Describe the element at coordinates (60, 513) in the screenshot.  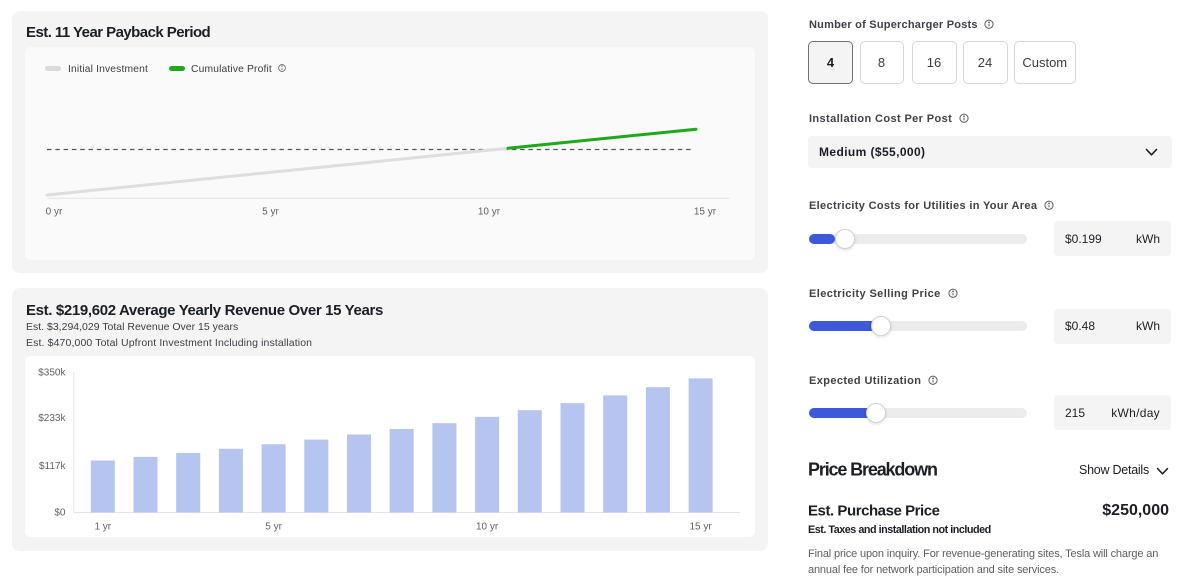
I see `svg-text: $0` at that location.